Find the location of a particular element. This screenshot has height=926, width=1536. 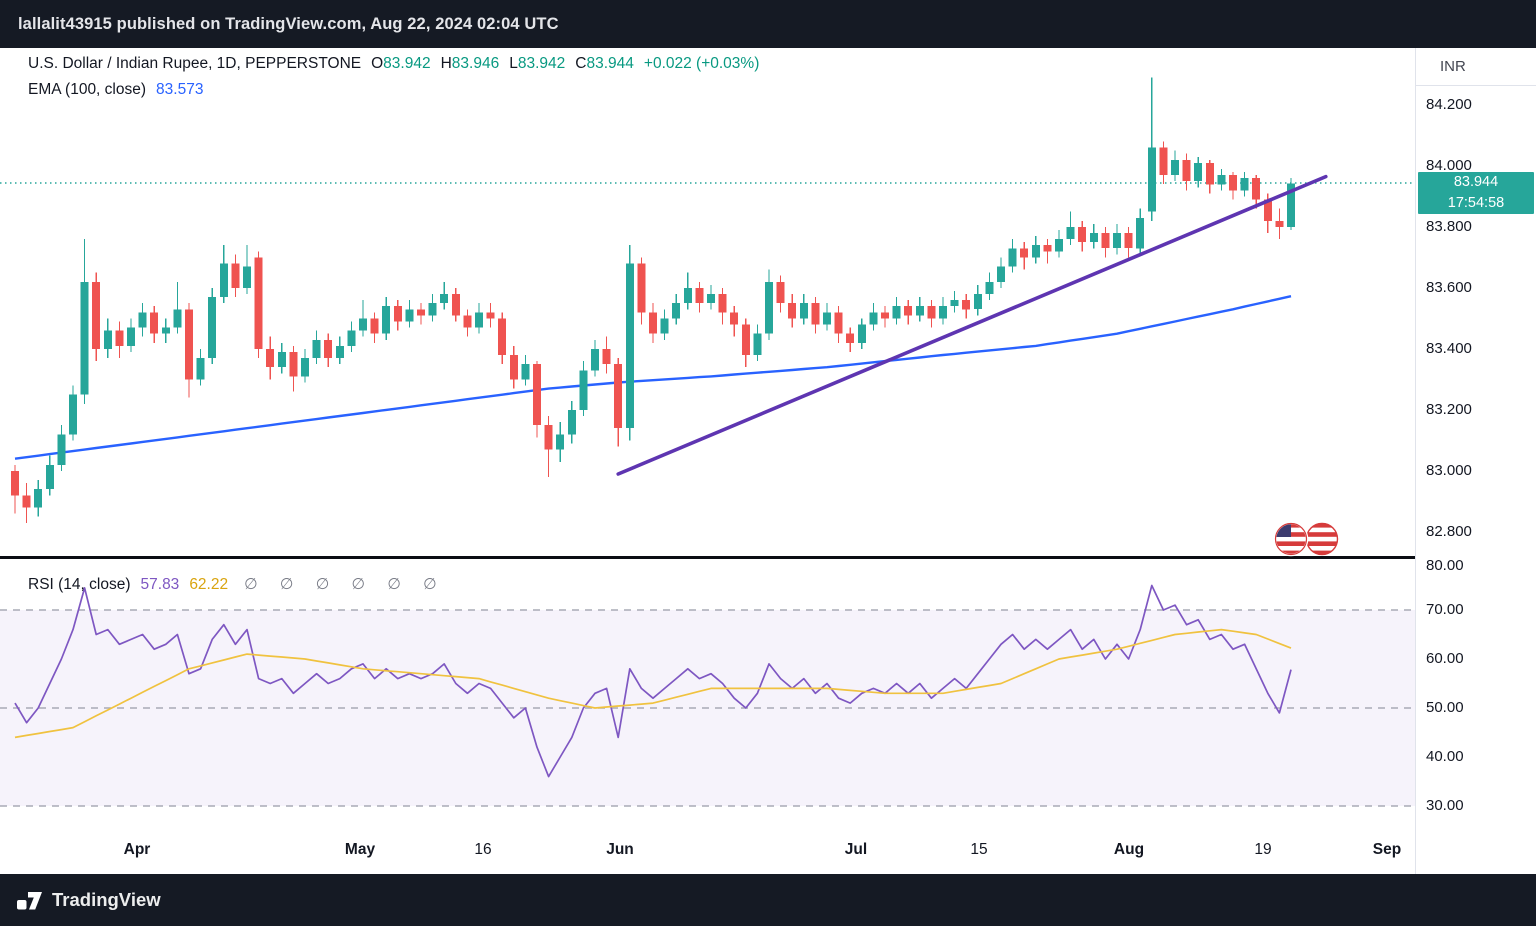

currency-label: INR is located at coordinates (1453, 66).